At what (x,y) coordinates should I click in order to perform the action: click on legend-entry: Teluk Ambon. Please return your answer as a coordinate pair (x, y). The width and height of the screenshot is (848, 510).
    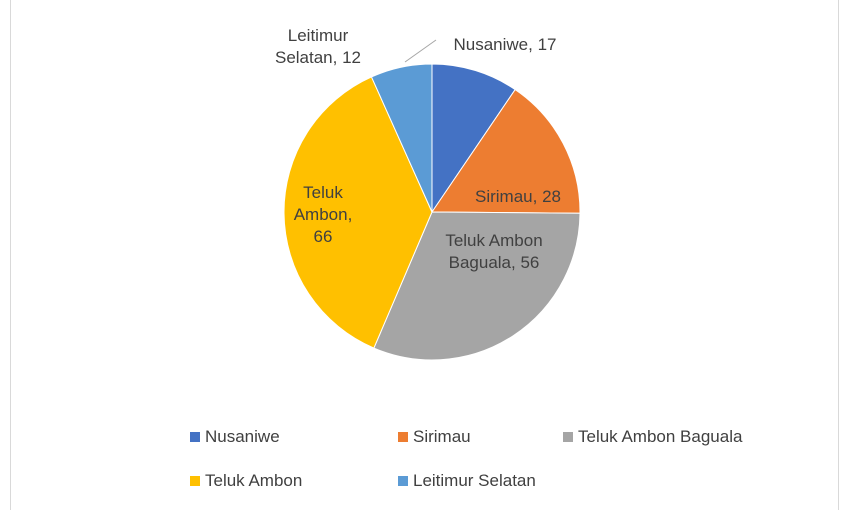
    Looking at the image, I should click on (246, 481).